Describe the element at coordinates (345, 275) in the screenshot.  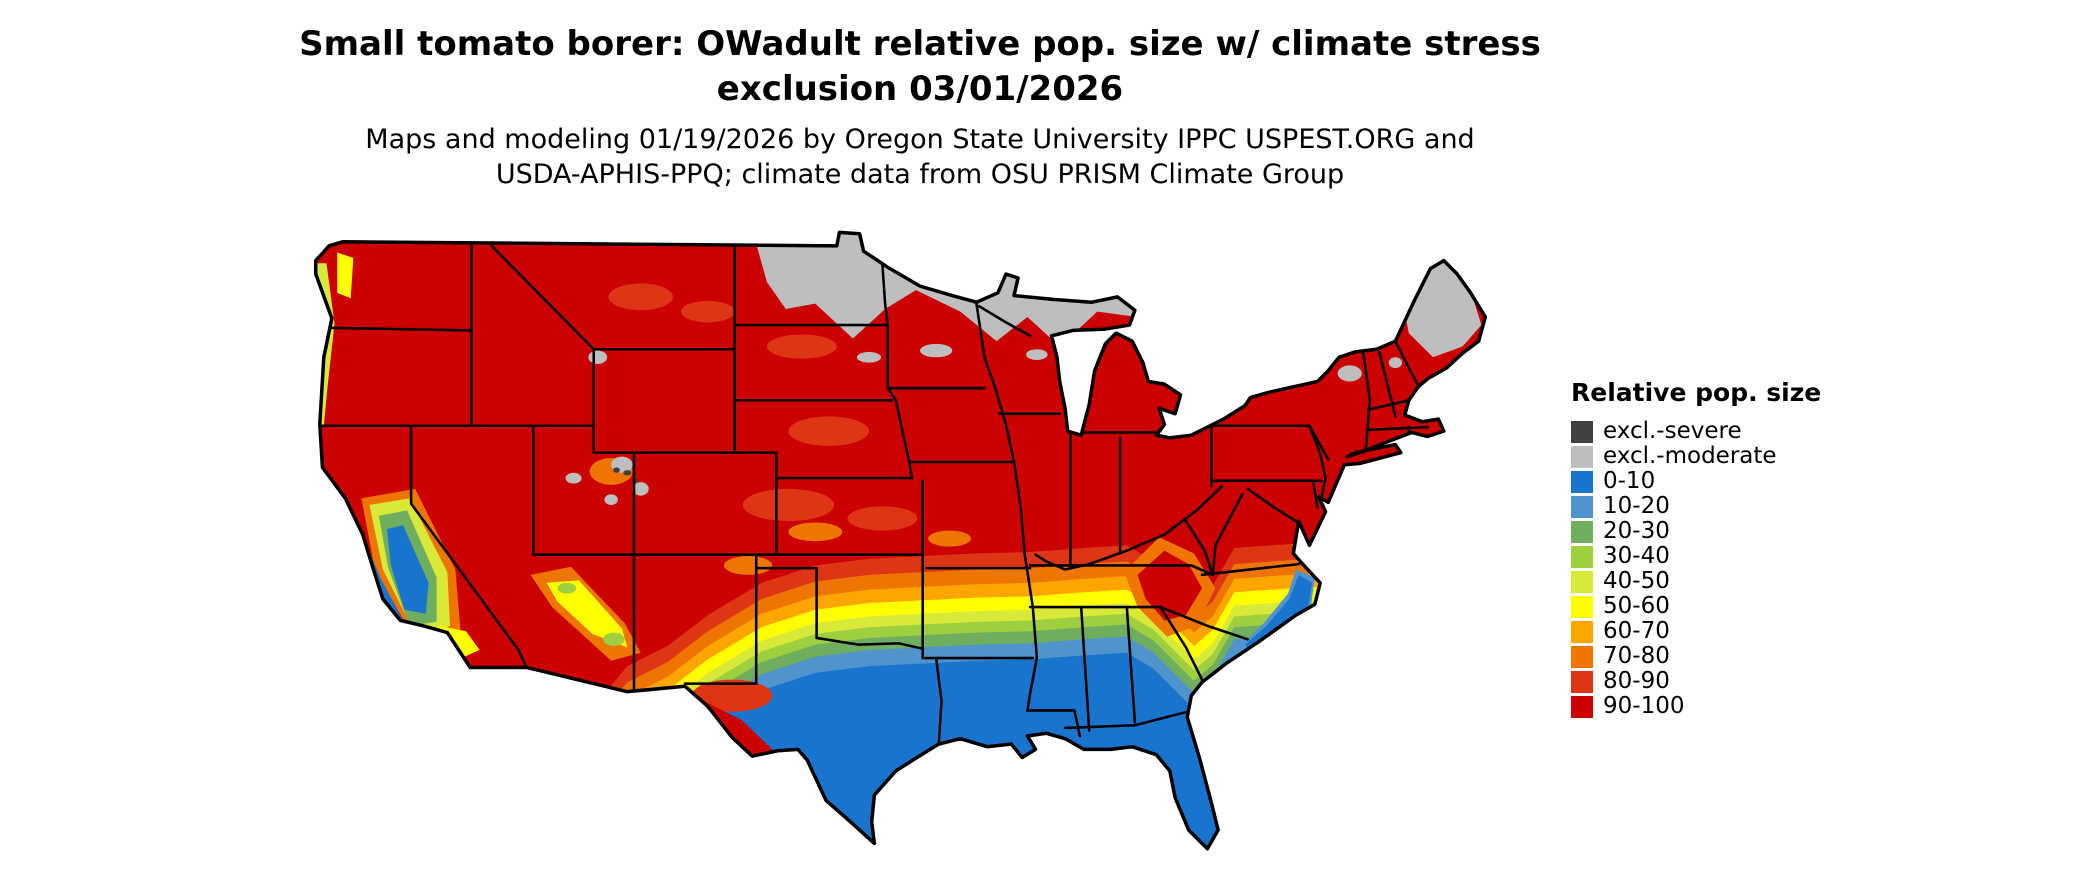
I see `puget-yellow` at that location.